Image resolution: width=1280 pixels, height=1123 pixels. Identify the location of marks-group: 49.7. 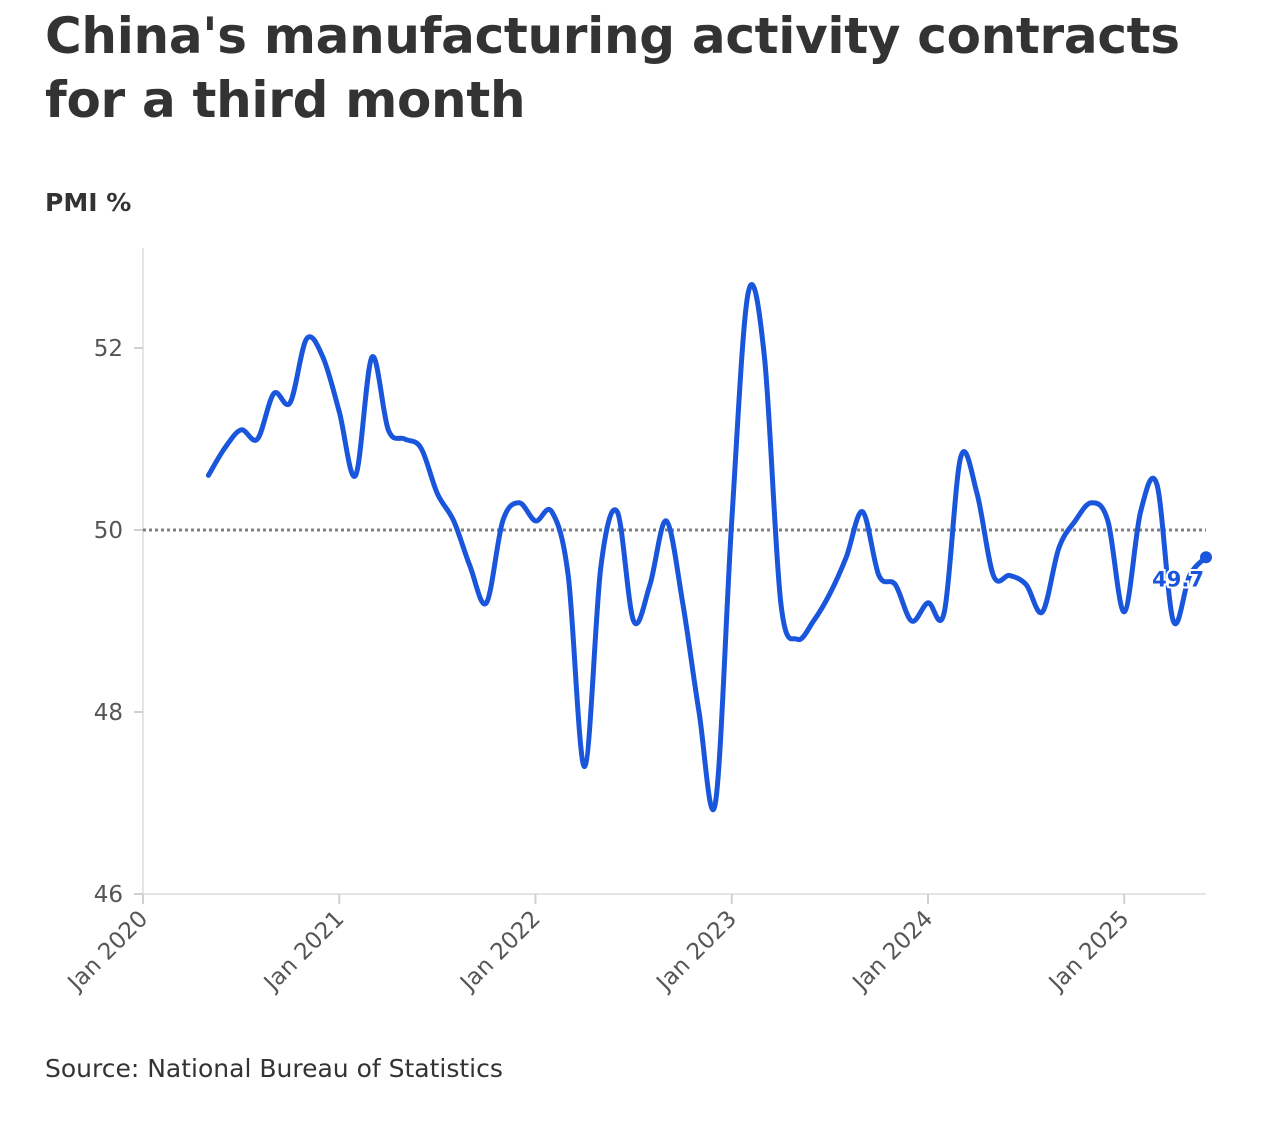
(1181, 572).